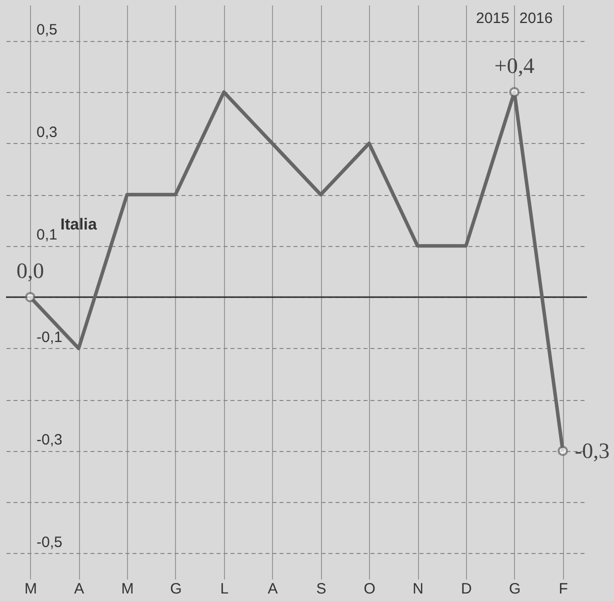 The width and height of the screenshot is (614, 601). I want to click on annotation: 2016, so click(536, 18).